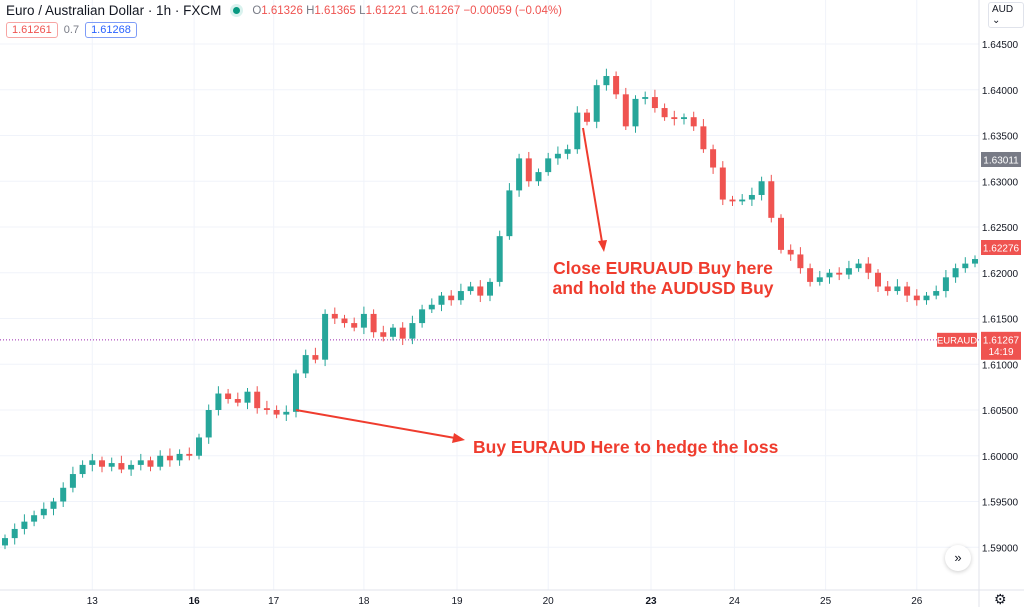  What do you see at coordinates (457, 601) in the screenshot?
I see `x-tick-label: 19` at bounding box center [457, 601].